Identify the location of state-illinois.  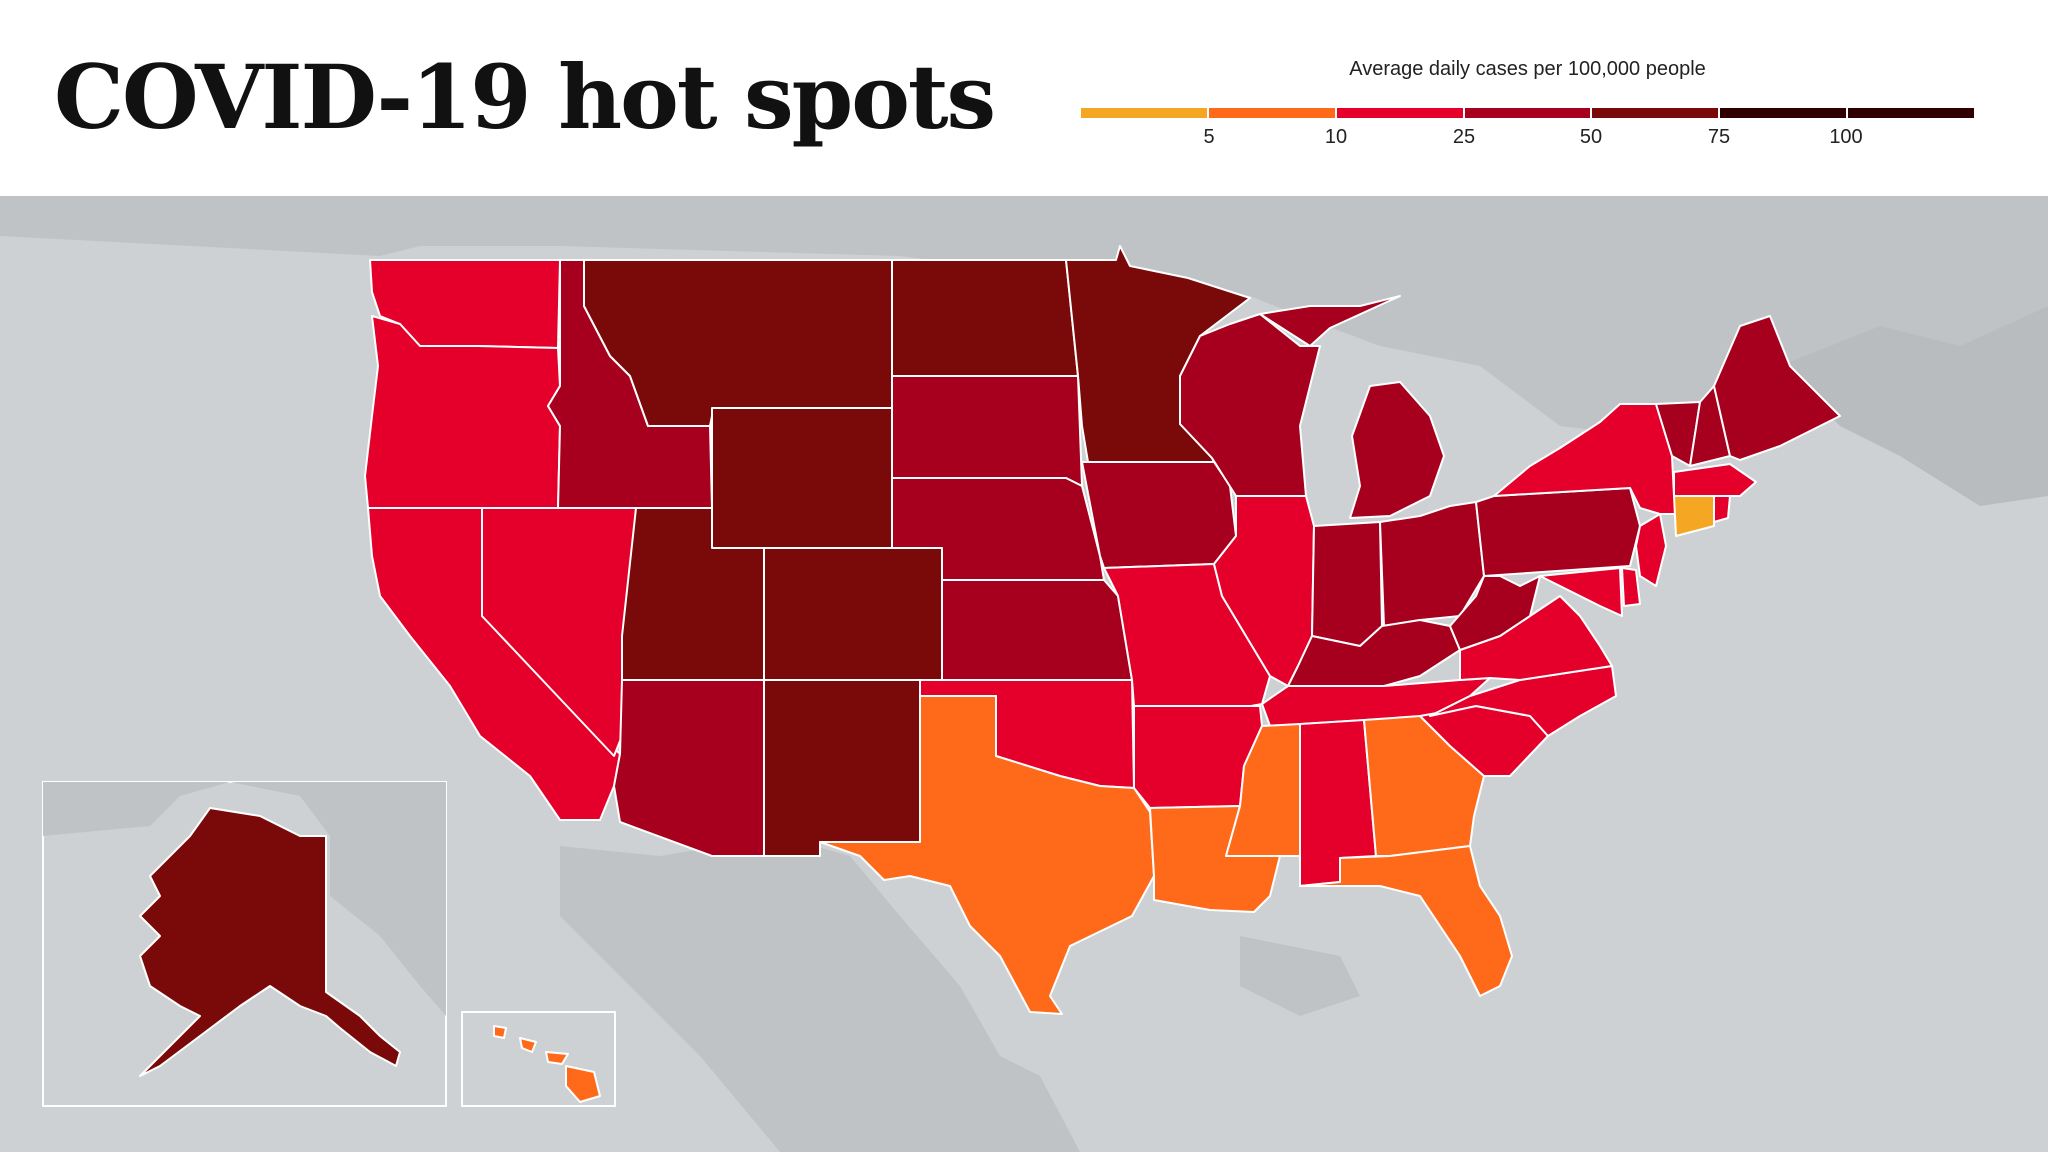
(1264, 591).